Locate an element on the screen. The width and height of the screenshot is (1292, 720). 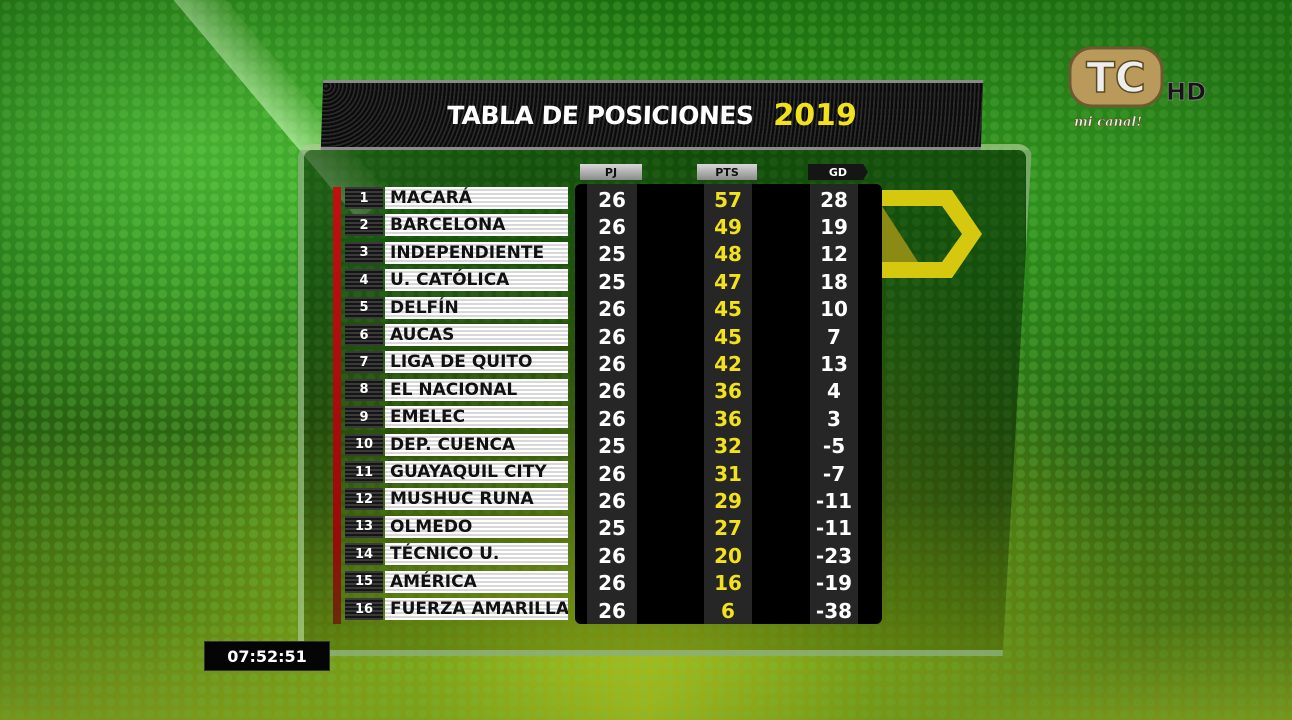
table-row: 16 FUERZA AMARILLA is located at coordinates (456, 609).